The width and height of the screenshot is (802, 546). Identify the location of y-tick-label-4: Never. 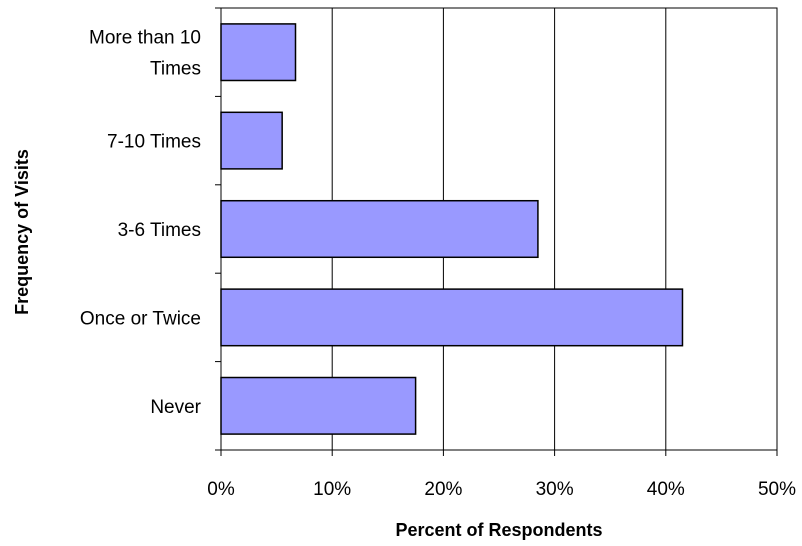
(175, 407).